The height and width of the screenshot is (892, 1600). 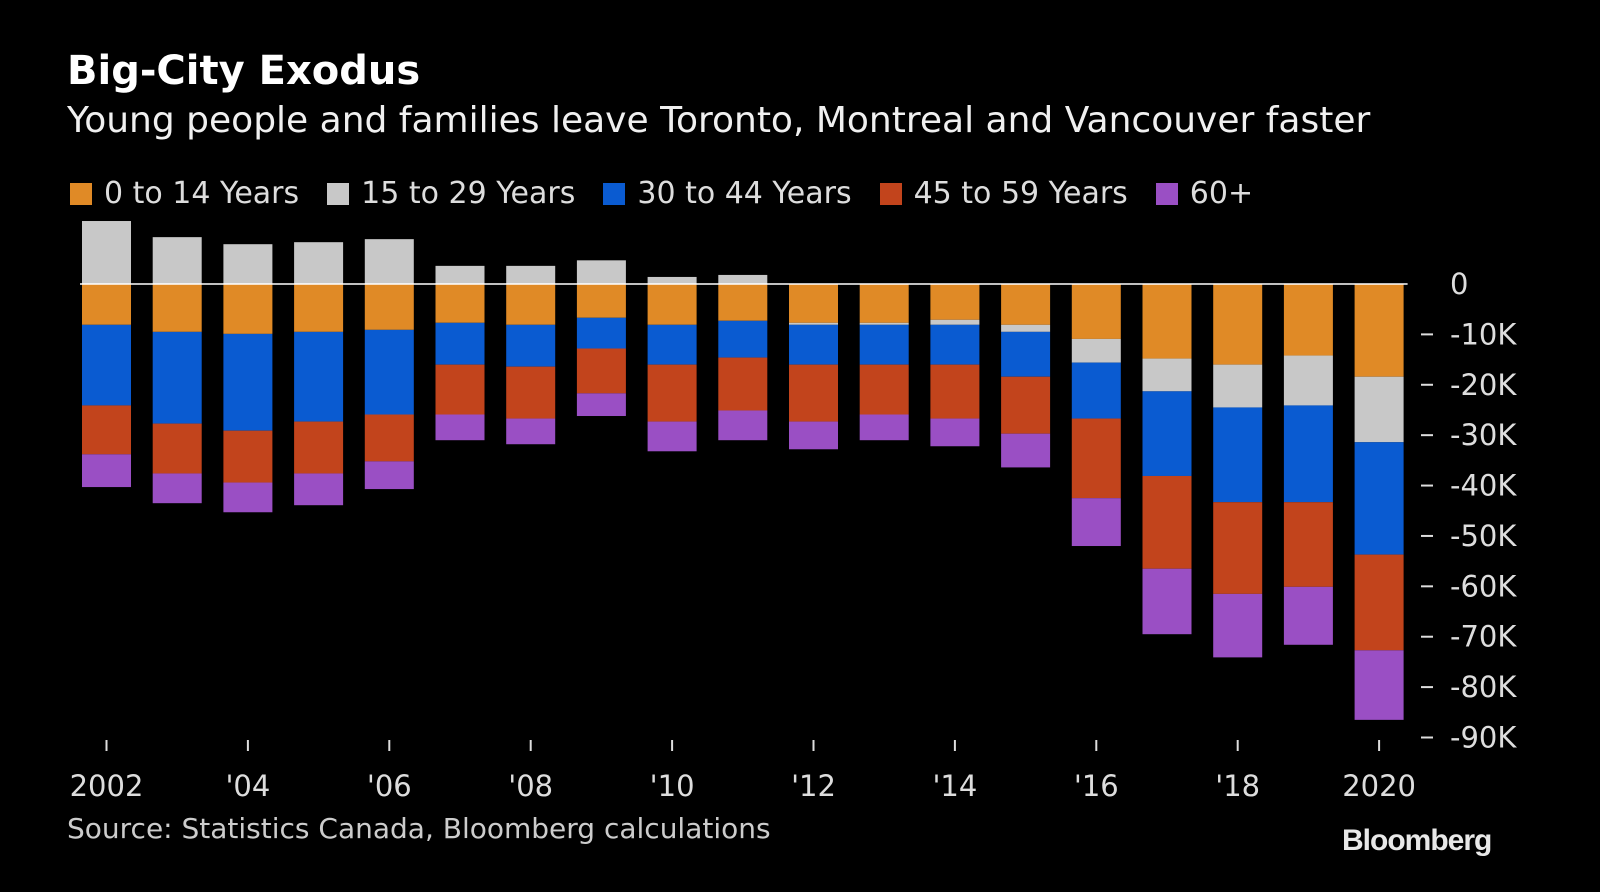 I want to click on x-tick-label: 2002, so click(x=107, y=786).